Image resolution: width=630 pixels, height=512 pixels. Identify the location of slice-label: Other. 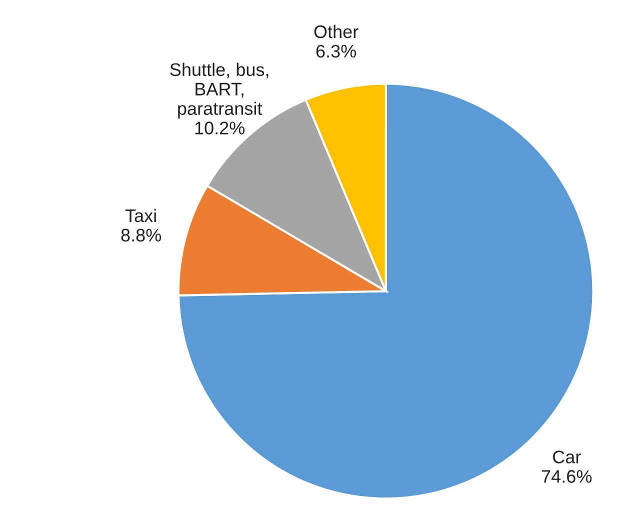
(336, 31).